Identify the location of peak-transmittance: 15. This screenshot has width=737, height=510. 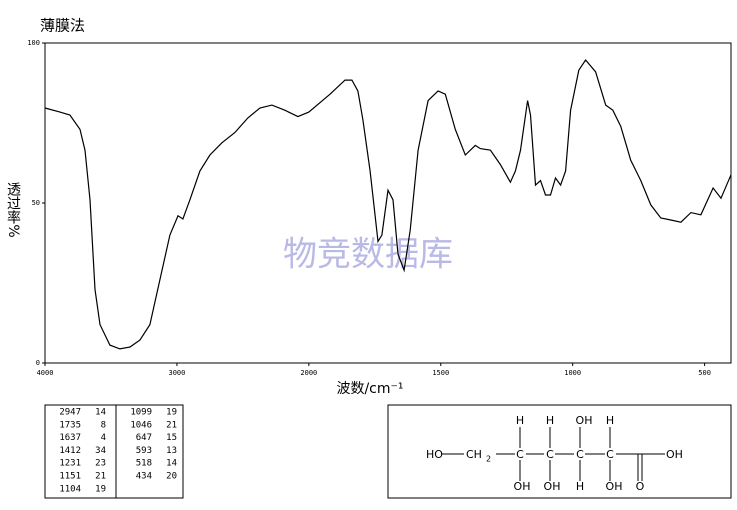
(171, 438).